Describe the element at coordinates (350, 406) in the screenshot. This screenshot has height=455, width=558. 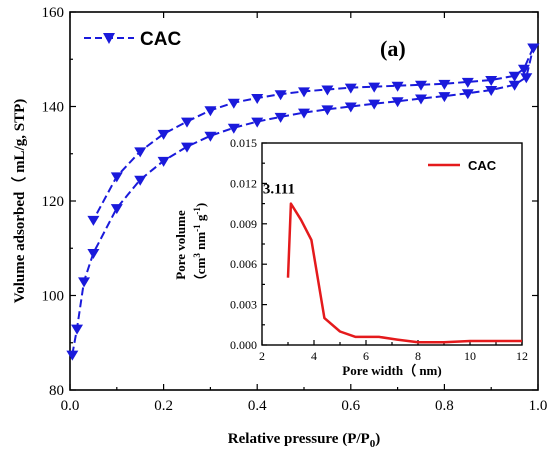
I see `main-x-tick-label: 0.6` at that location.